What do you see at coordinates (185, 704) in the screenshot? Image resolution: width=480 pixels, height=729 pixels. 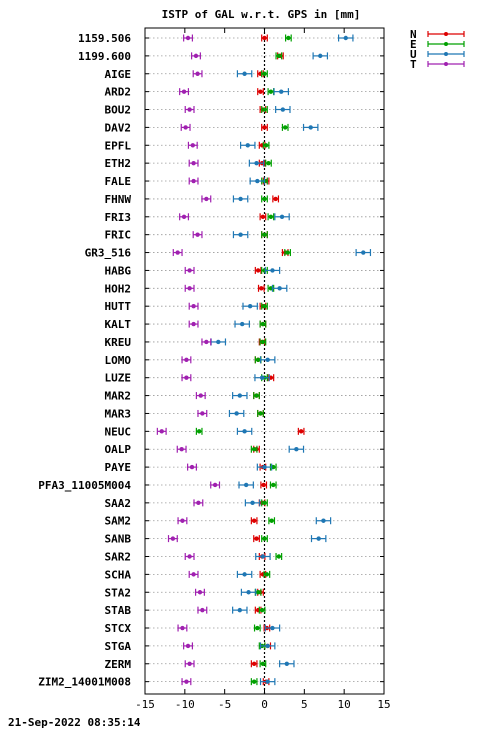 I see `x-tick-label: -10` at bounding box center [185, 704].